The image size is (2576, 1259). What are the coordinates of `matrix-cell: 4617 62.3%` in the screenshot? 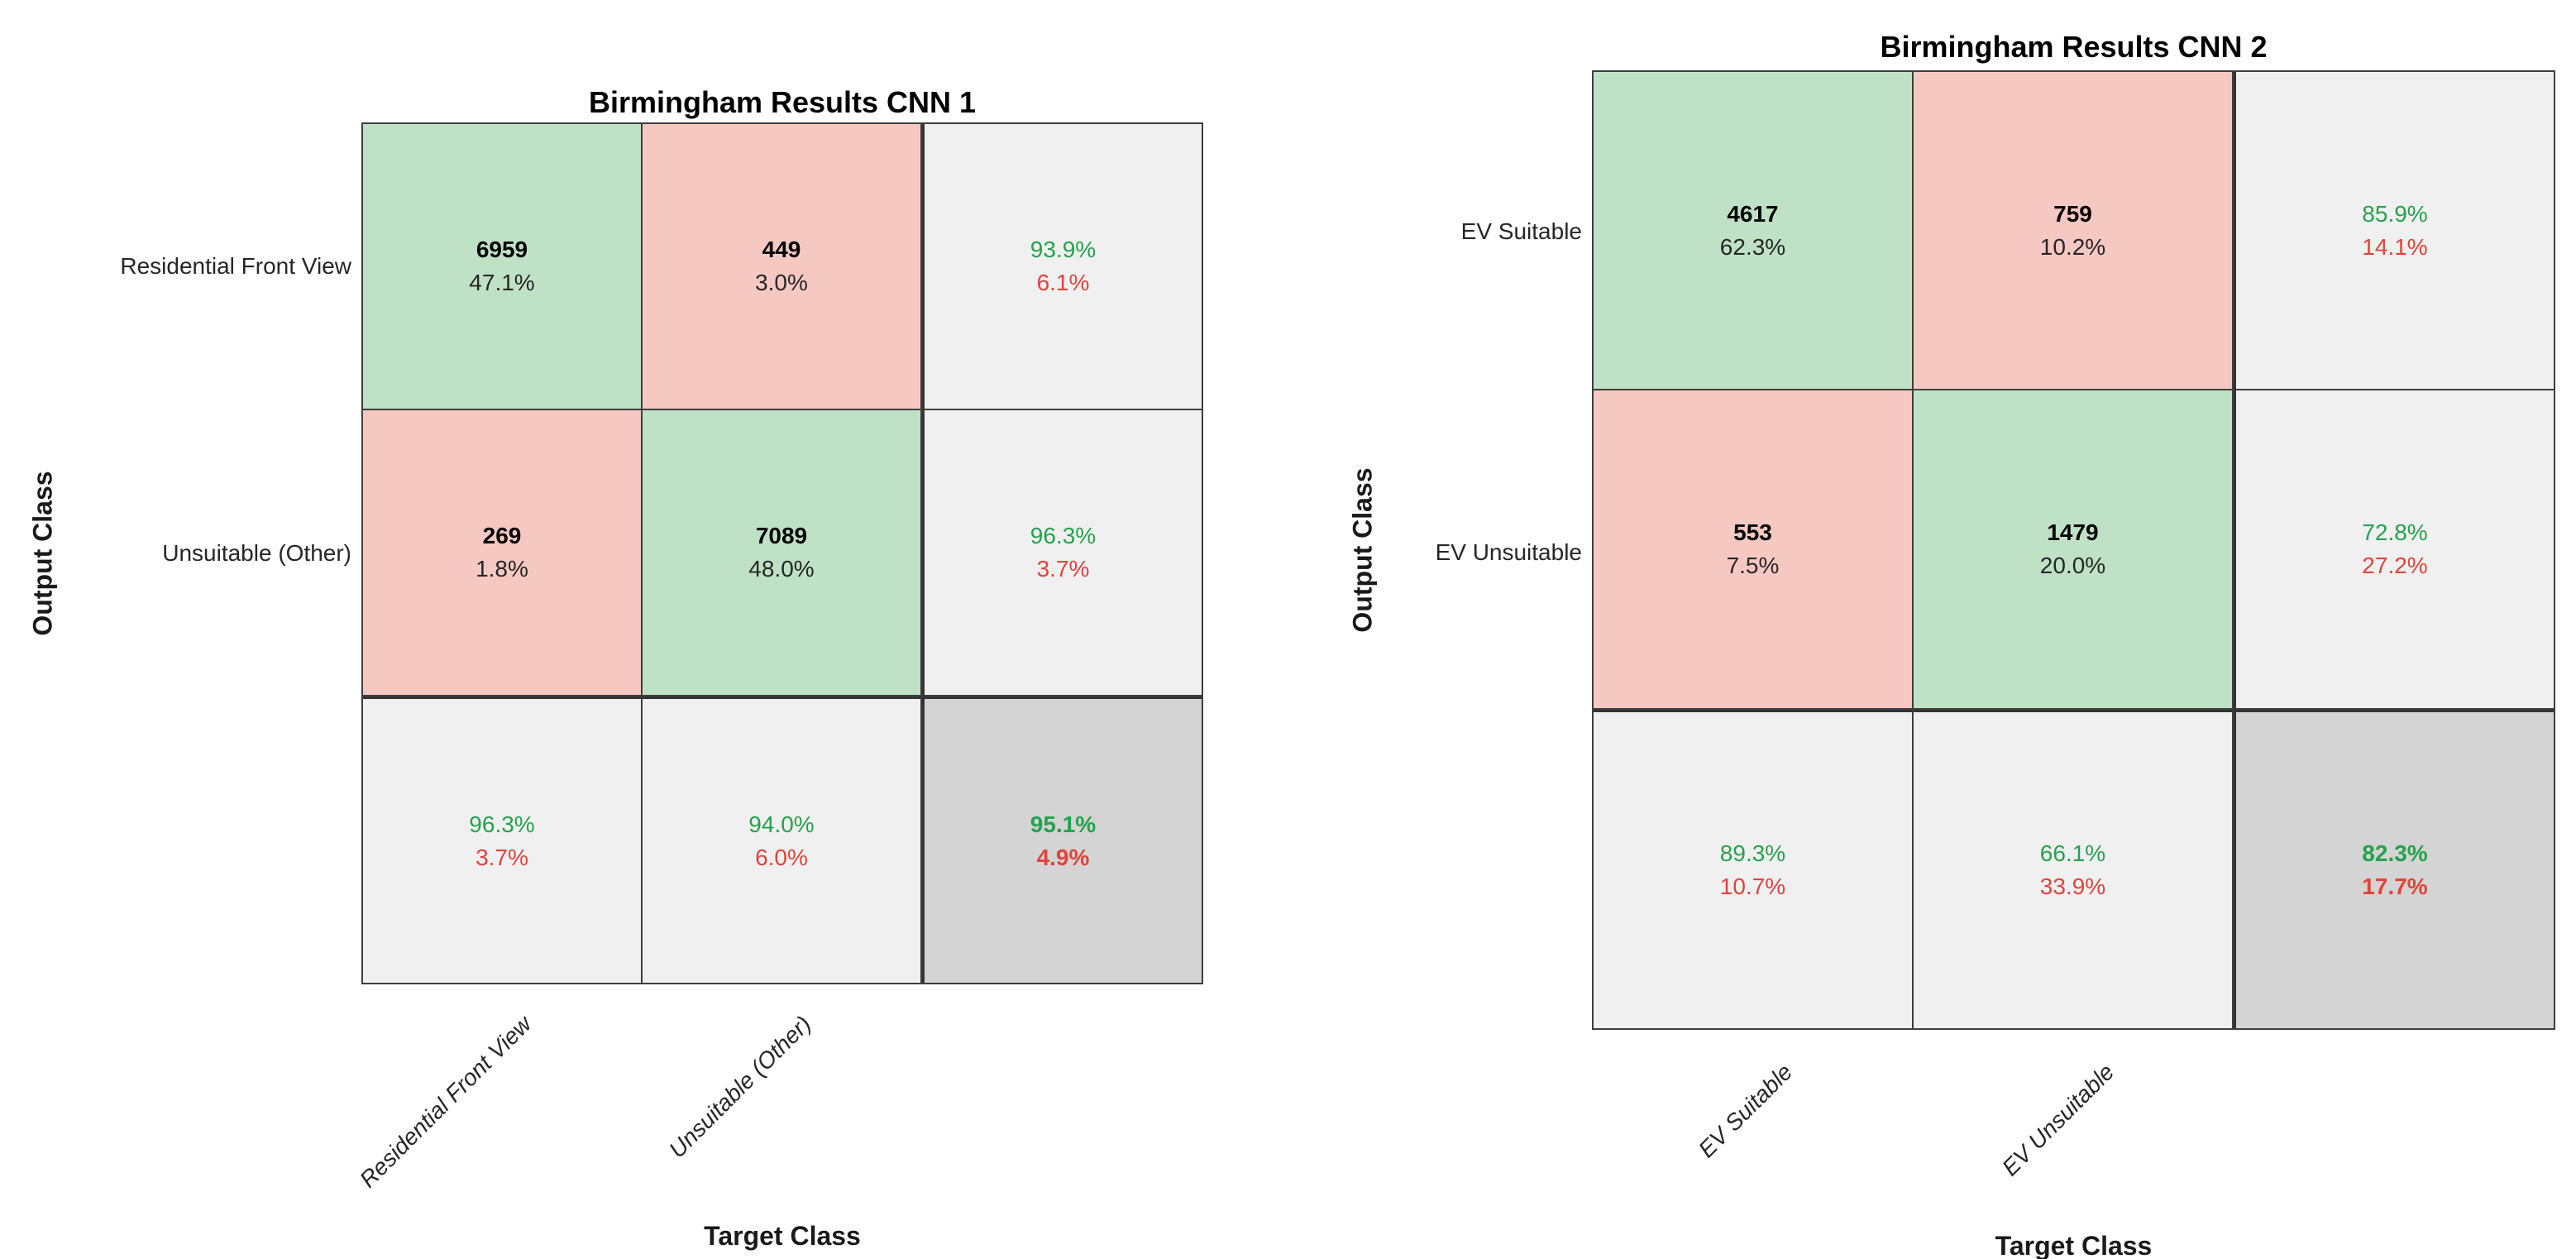 It's located at (1754, 231).